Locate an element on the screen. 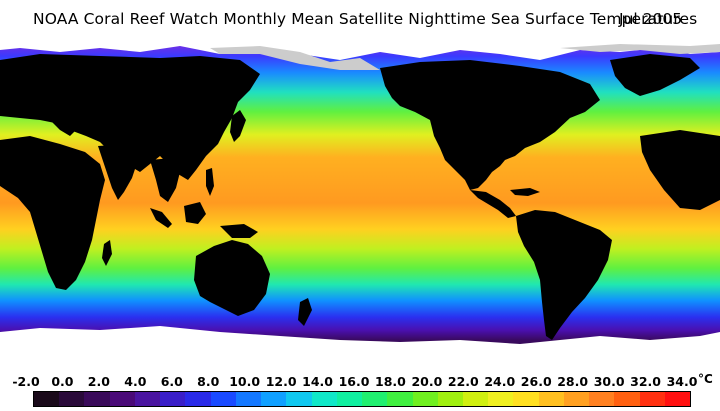 The height and width of the screenshot is (411, 720). legend-label: 18.0 is located at coordinates (390, 381).